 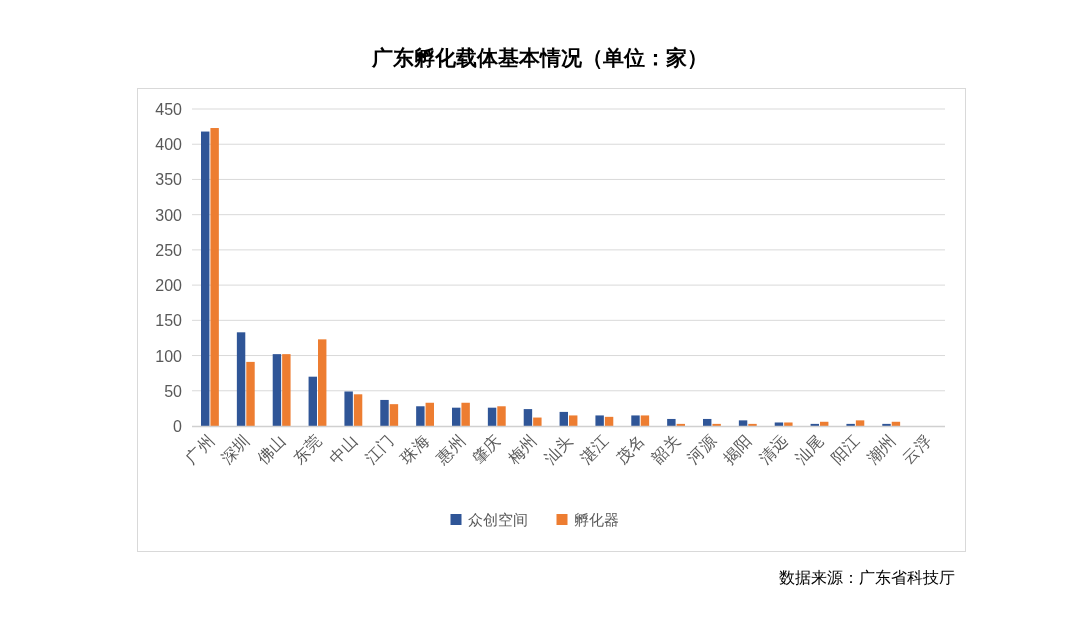 I want to click on y-tick-label: 450, so click(x=168, y=109).